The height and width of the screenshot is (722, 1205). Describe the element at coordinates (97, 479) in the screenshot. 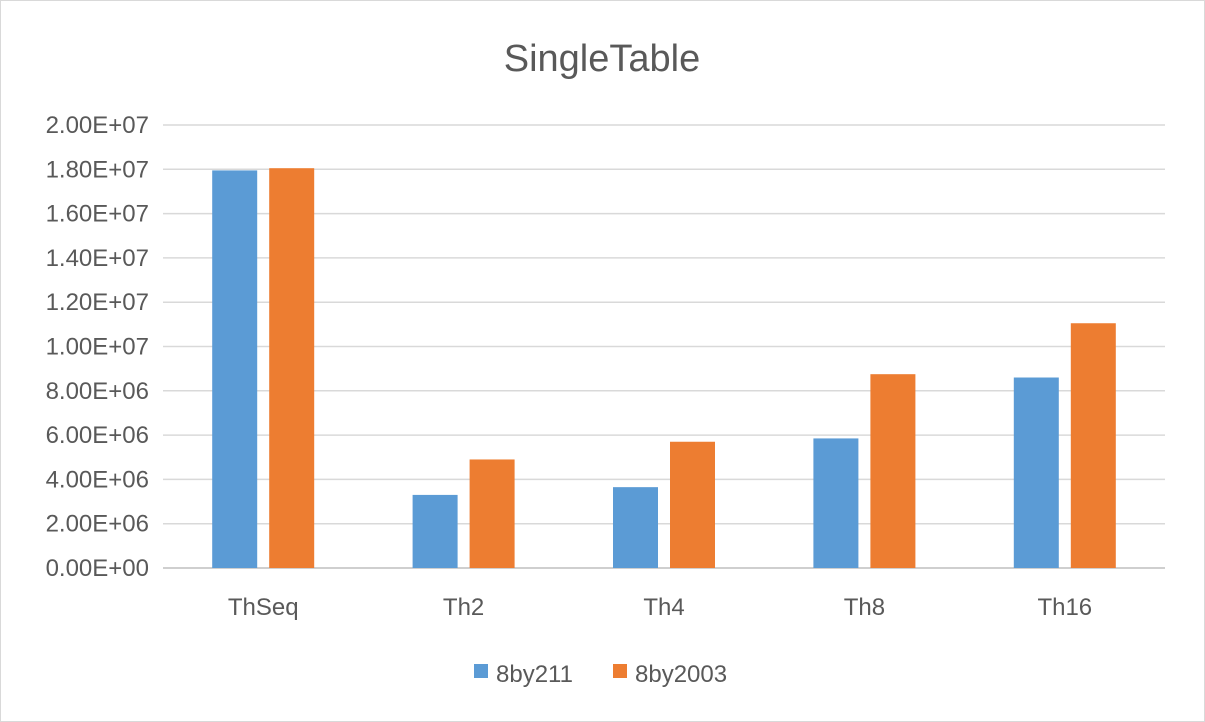

I see `y-tick-label: 4.00E+06` at that location.